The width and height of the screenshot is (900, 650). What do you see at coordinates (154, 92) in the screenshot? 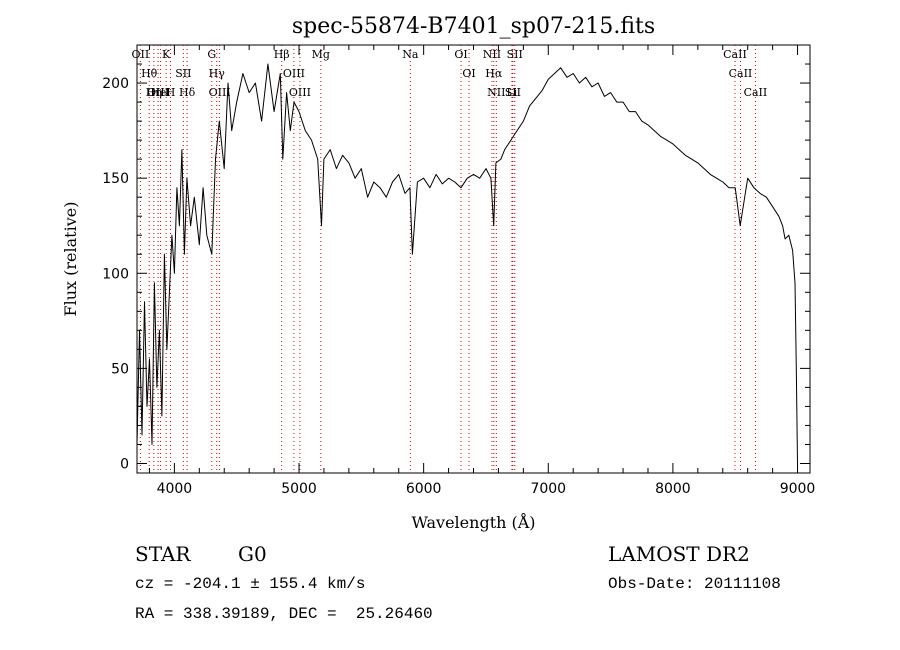
I see `line-marker-label: Hη` at bounding box center [154, 92].